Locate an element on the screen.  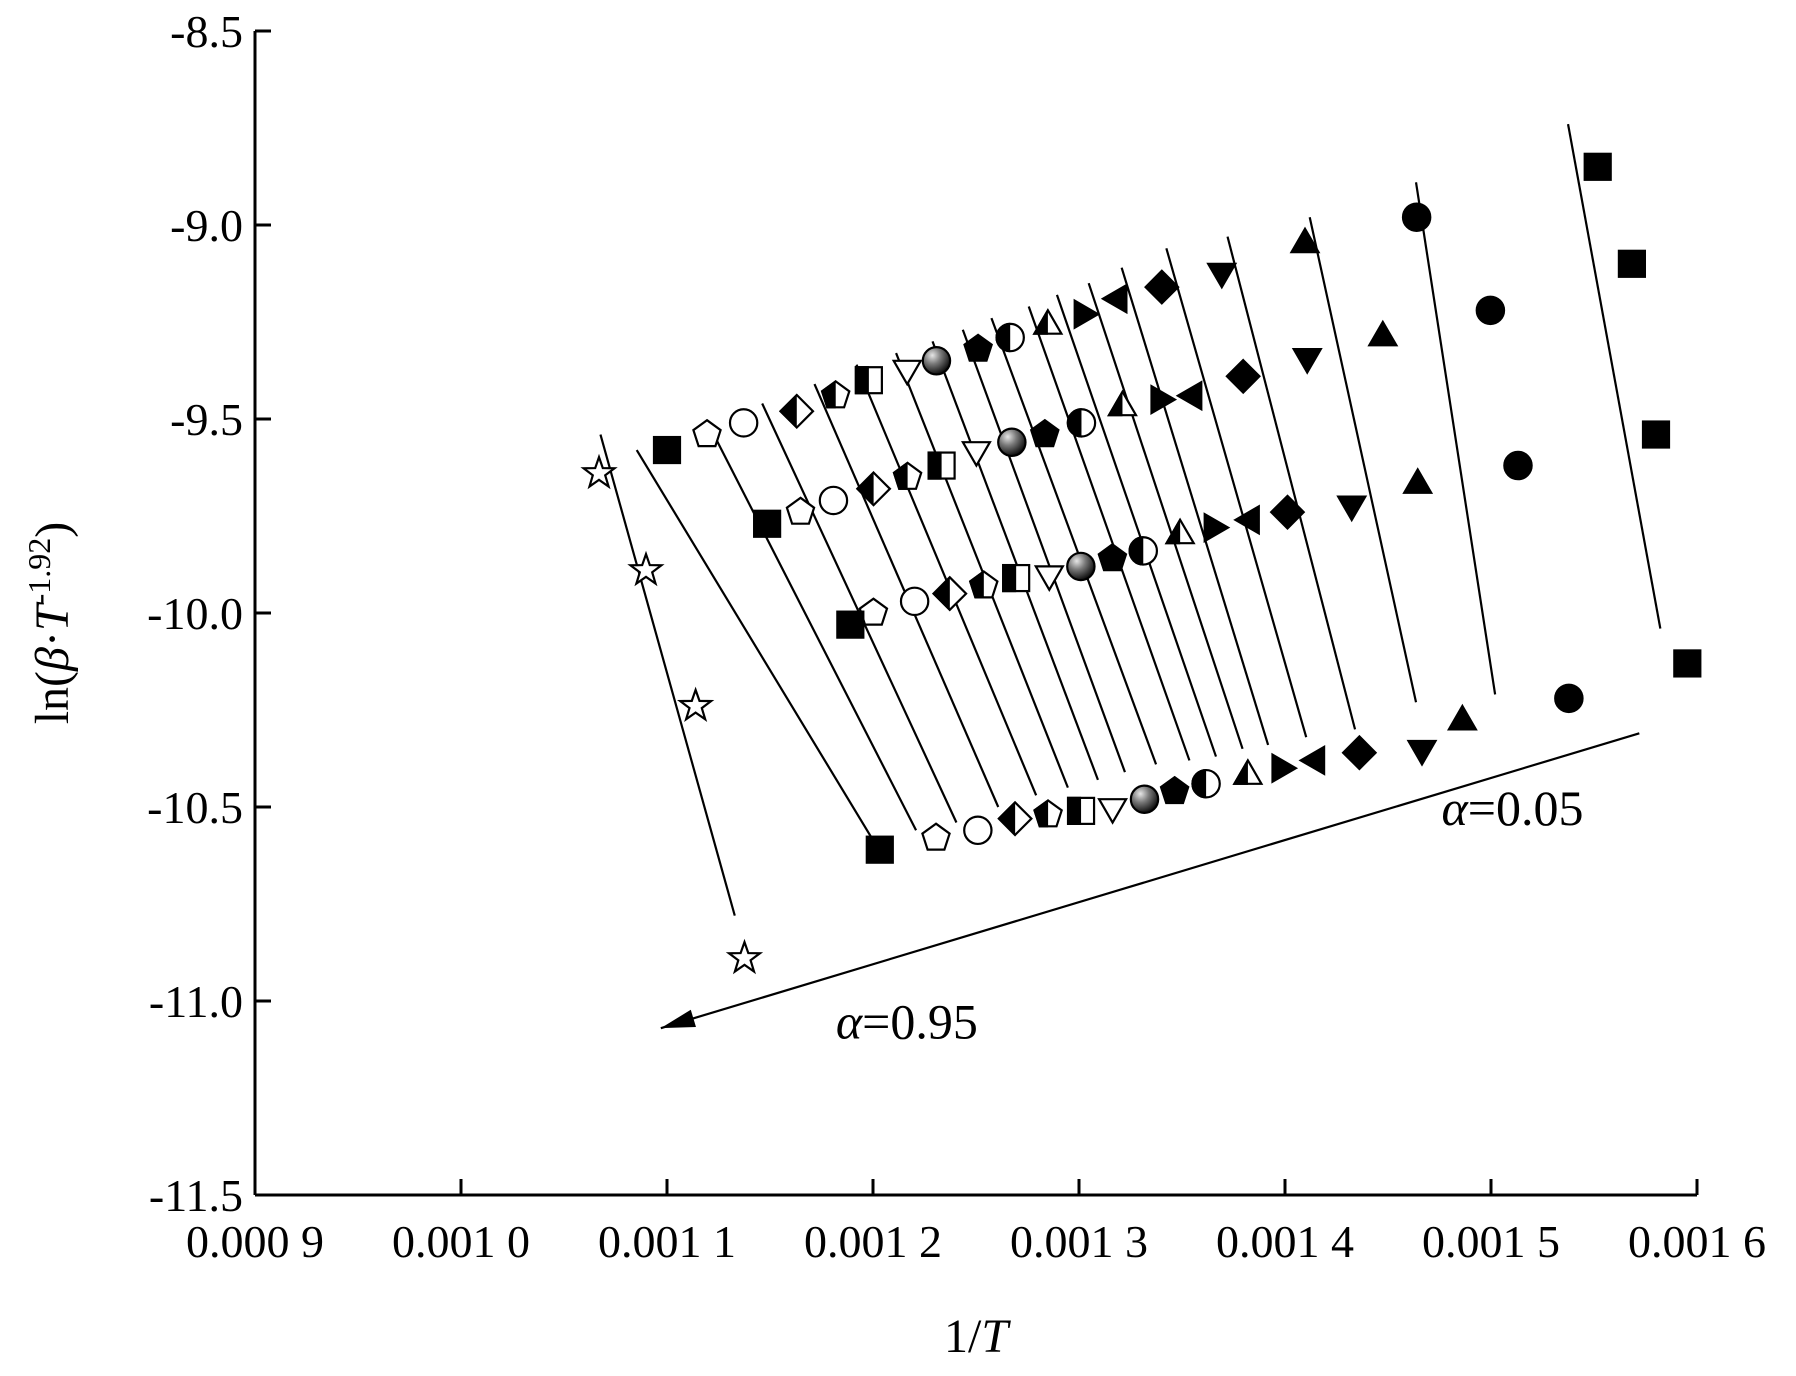
arrow-shaft is located at coordinates (1150, 881).